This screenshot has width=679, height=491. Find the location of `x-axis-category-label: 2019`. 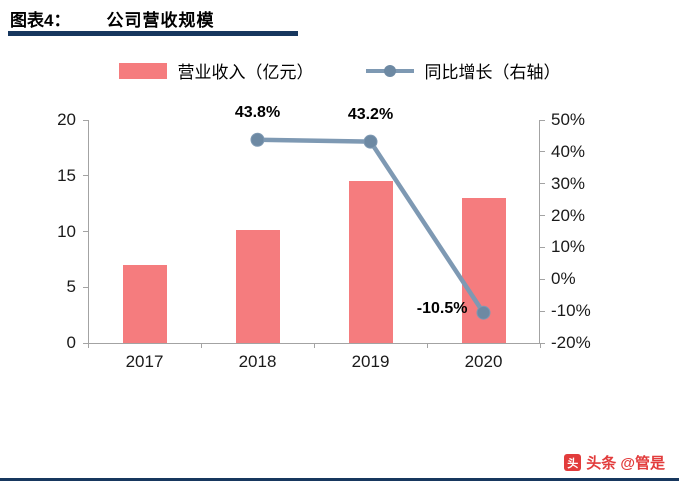

x-axis-category-label: 2019 is located at coordinates (370, 361).